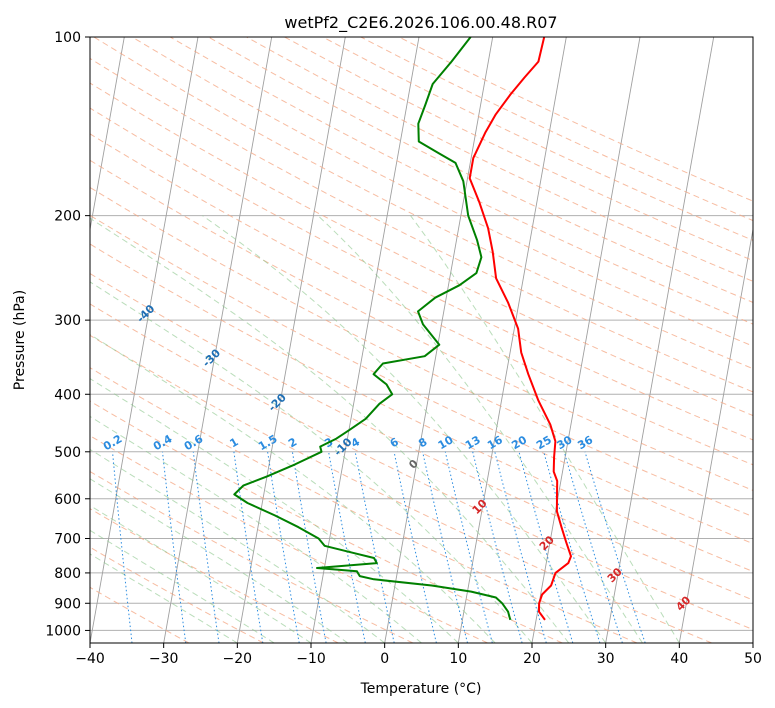  Describe the element at coordinates (420, 23) in the screenshot. I see `chart-title: wetPf2_C2E6.2026.106.00.48.R07` at that location.